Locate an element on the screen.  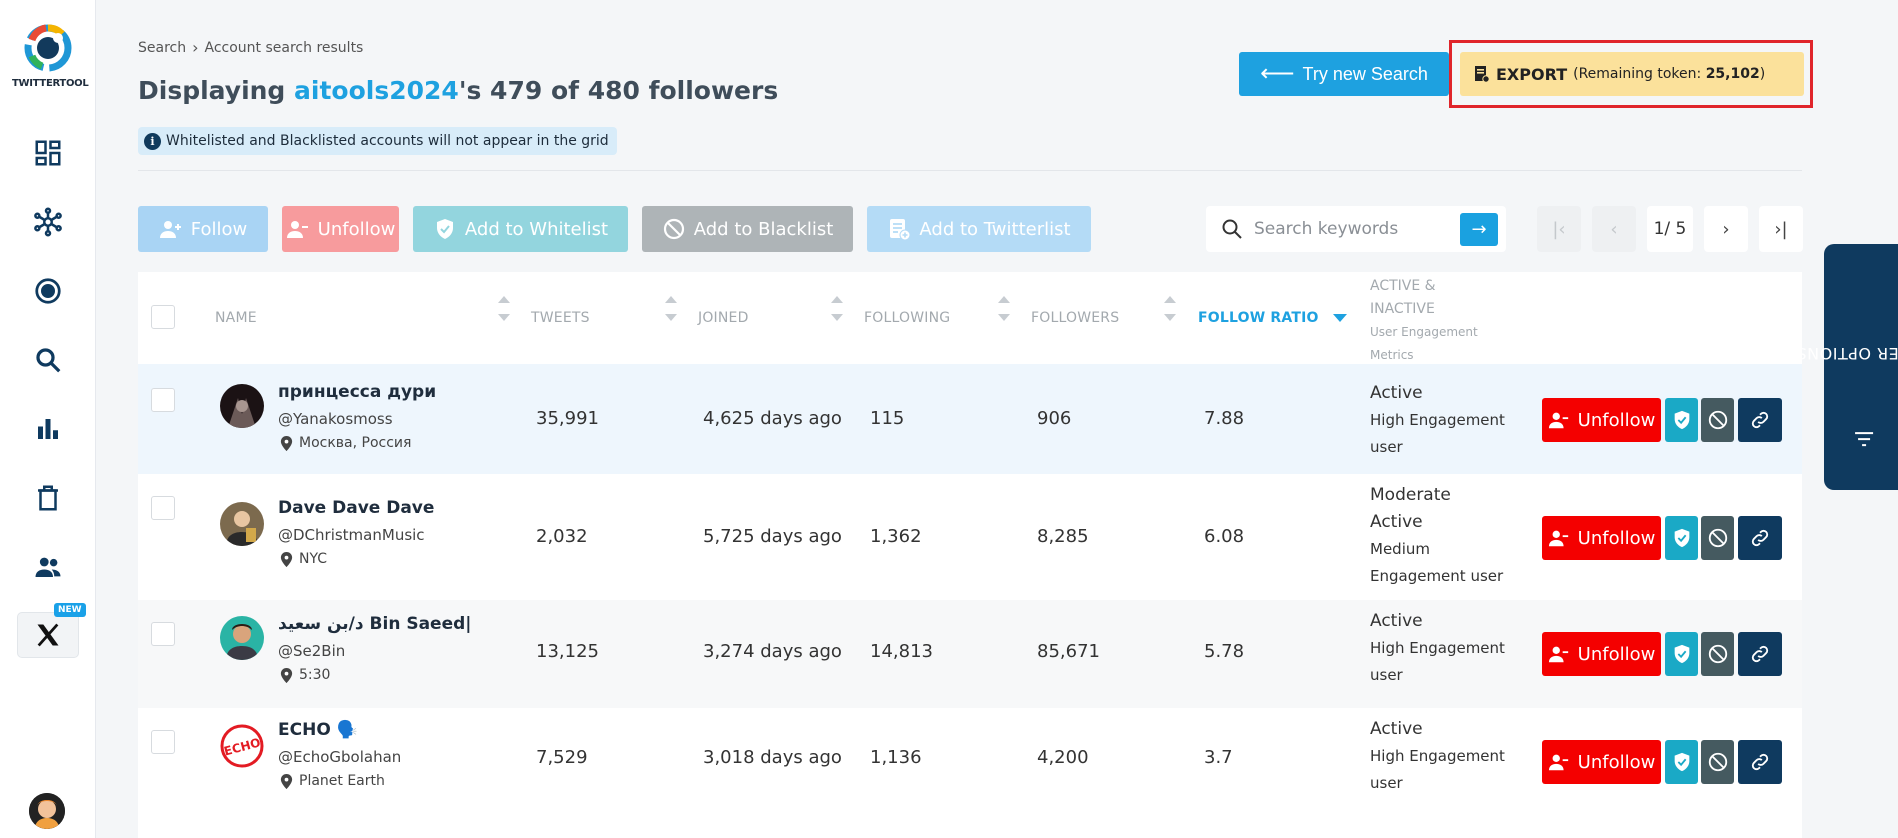
first-page-icon: |‹ is located at coordinates (1559, 229).